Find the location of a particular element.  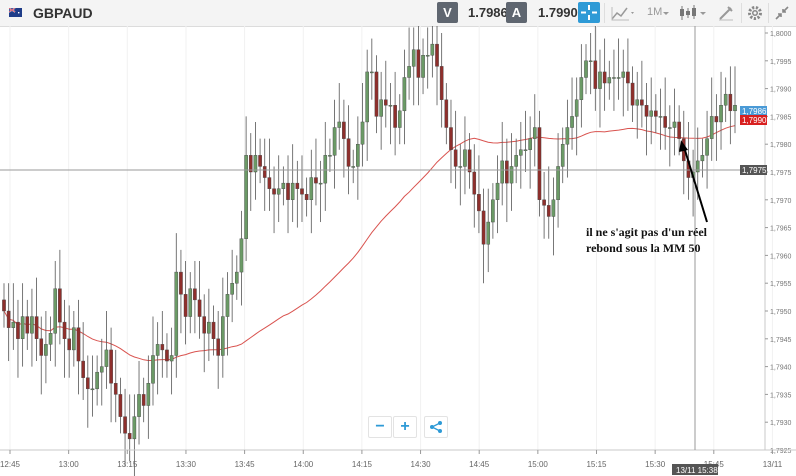

candlestick-icon is located at coordinates (693, 13).